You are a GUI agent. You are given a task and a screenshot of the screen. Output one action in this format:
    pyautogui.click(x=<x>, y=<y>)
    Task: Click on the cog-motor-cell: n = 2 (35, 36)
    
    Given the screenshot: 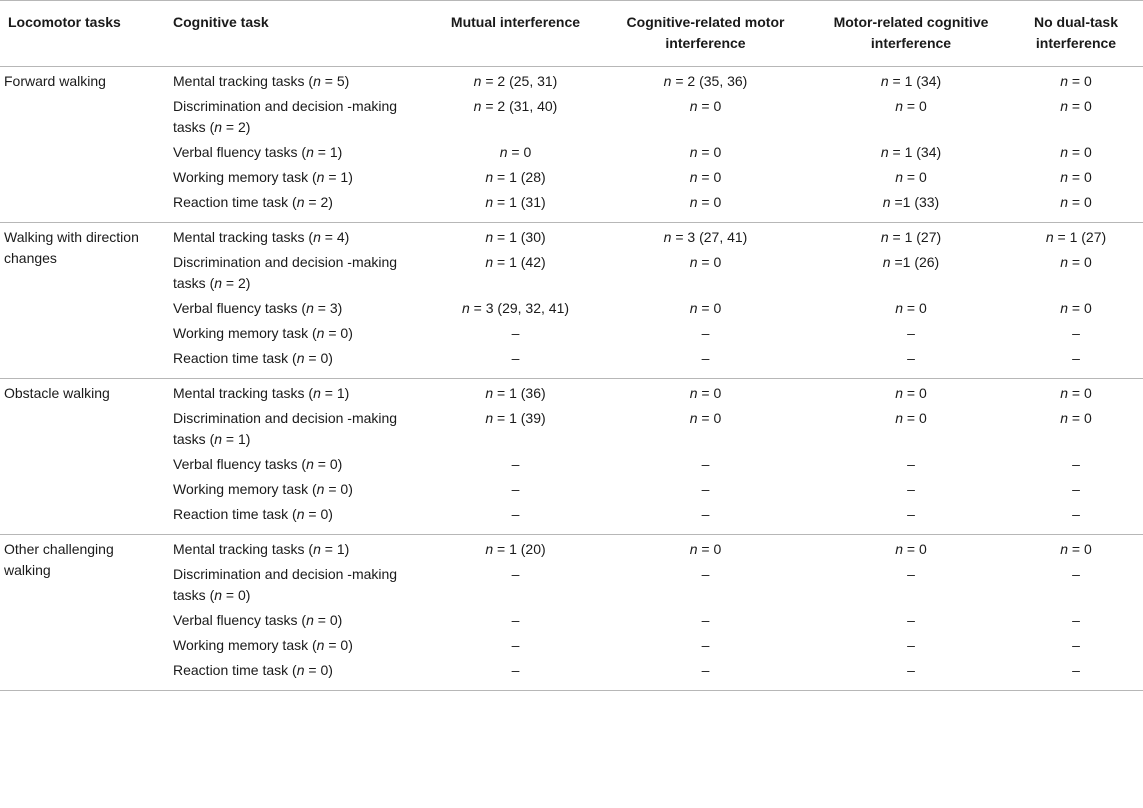 What is the action you would take?
    pyautogui.click(x=705, y=81)
    